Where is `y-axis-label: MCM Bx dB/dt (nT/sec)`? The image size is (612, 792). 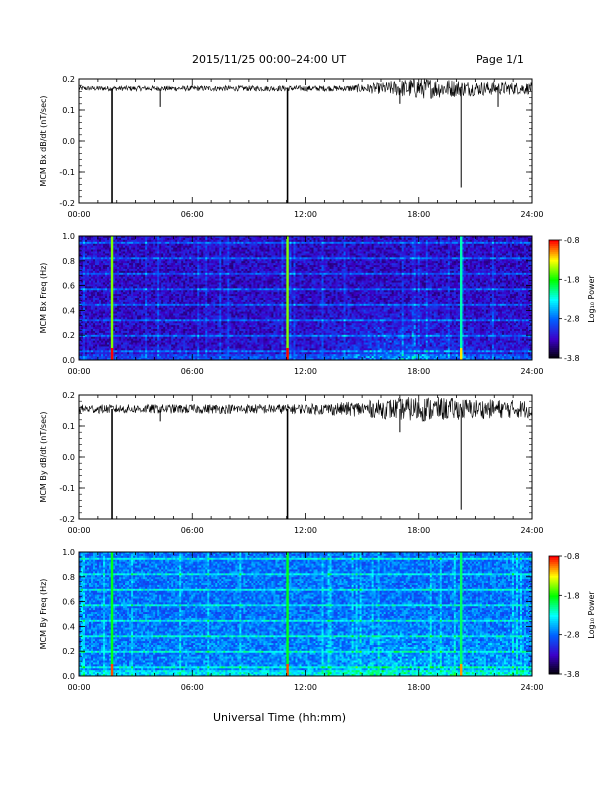
y-axis-label: MCM Bx dB/dt (nT/sec) is located at coordinates (43, 140).